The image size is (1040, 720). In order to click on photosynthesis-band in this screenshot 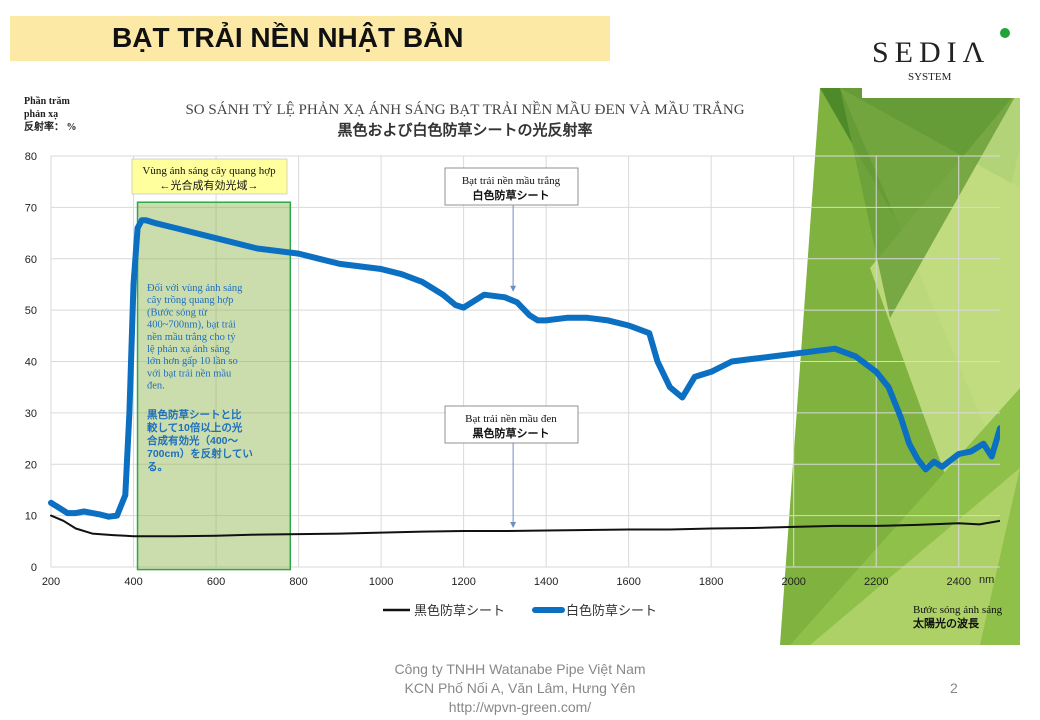, I will do `click(214, 386)`.